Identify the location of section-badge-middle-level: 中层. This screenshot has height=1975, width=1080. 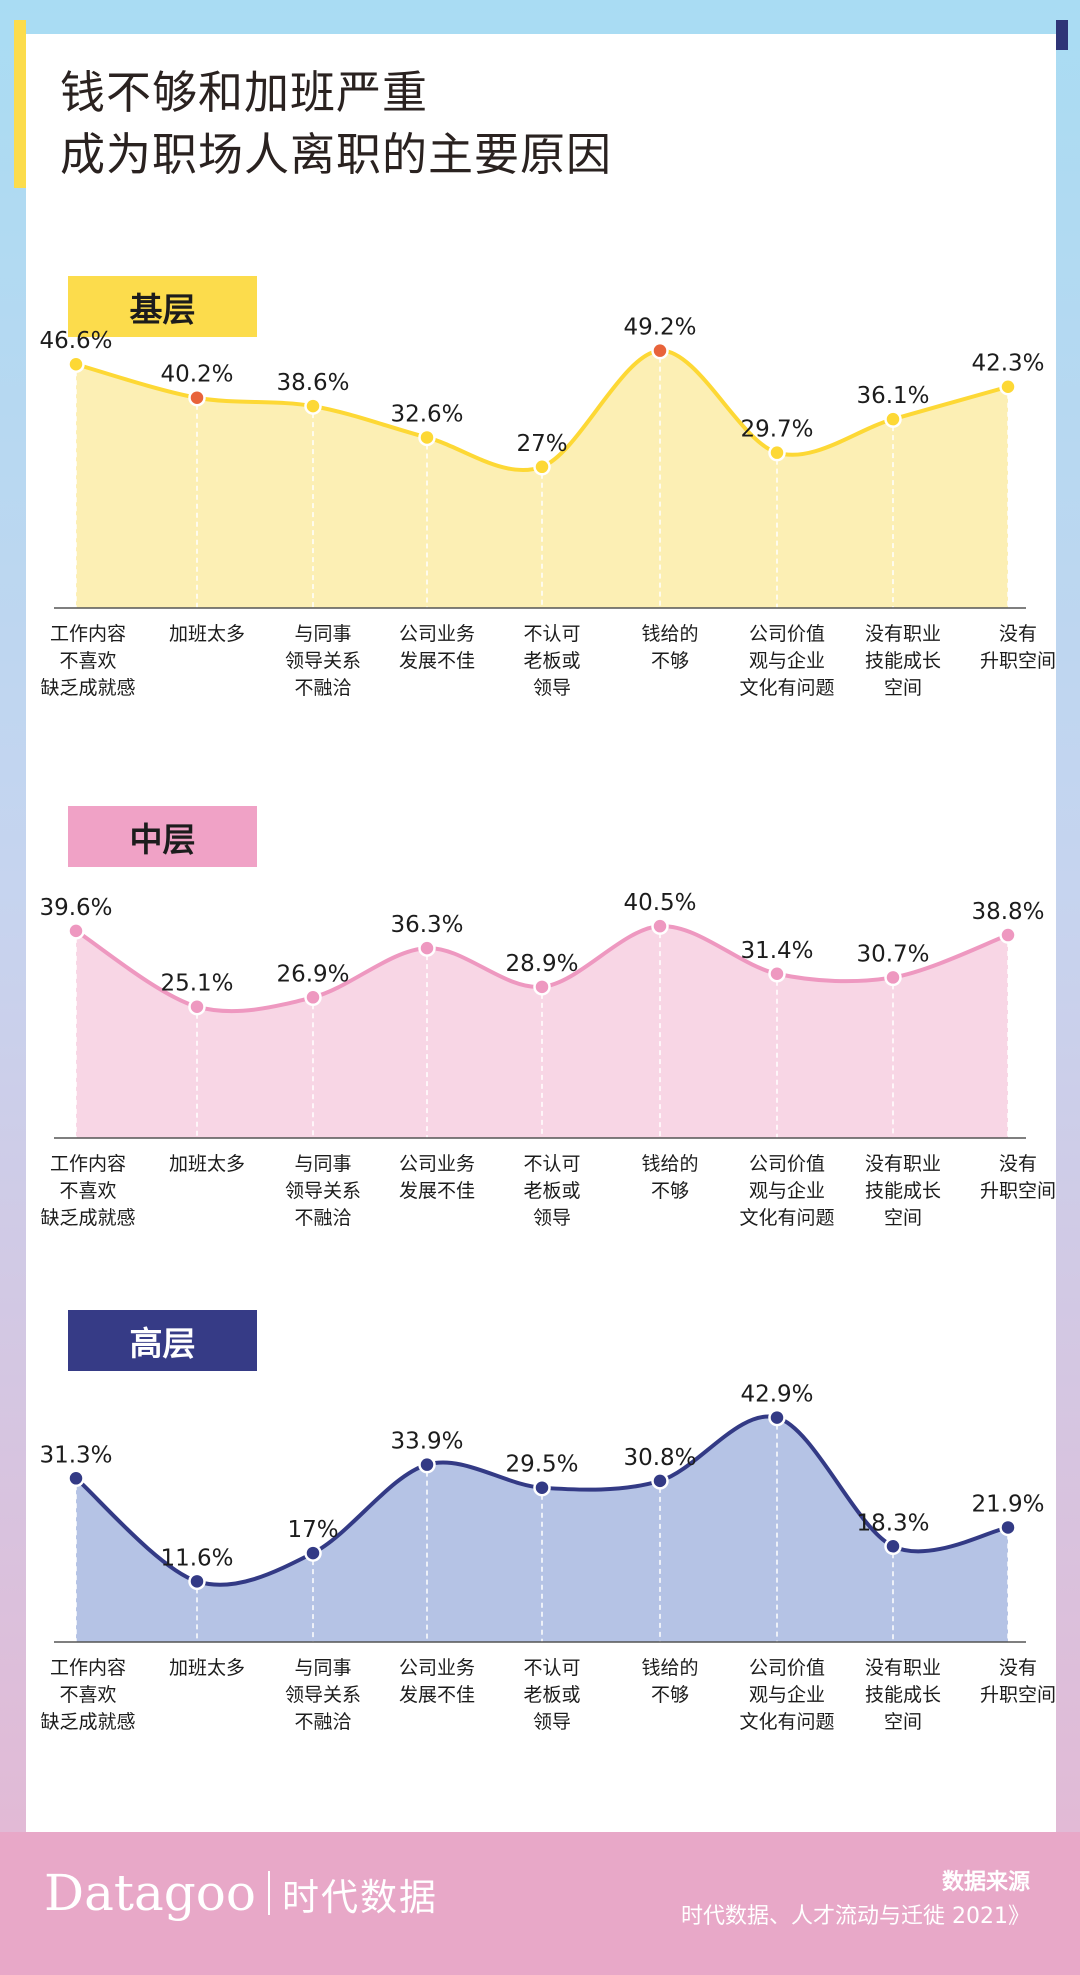
(162, 836).